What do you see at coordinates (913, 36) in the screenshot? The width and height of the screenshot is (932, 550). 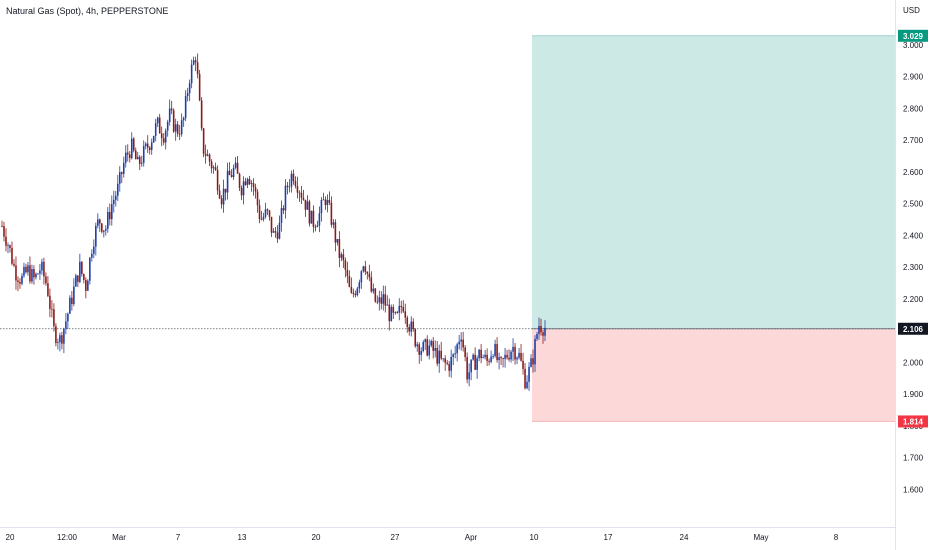 I see `target-price-badge: 3.029` at bounding box center [913, 36].